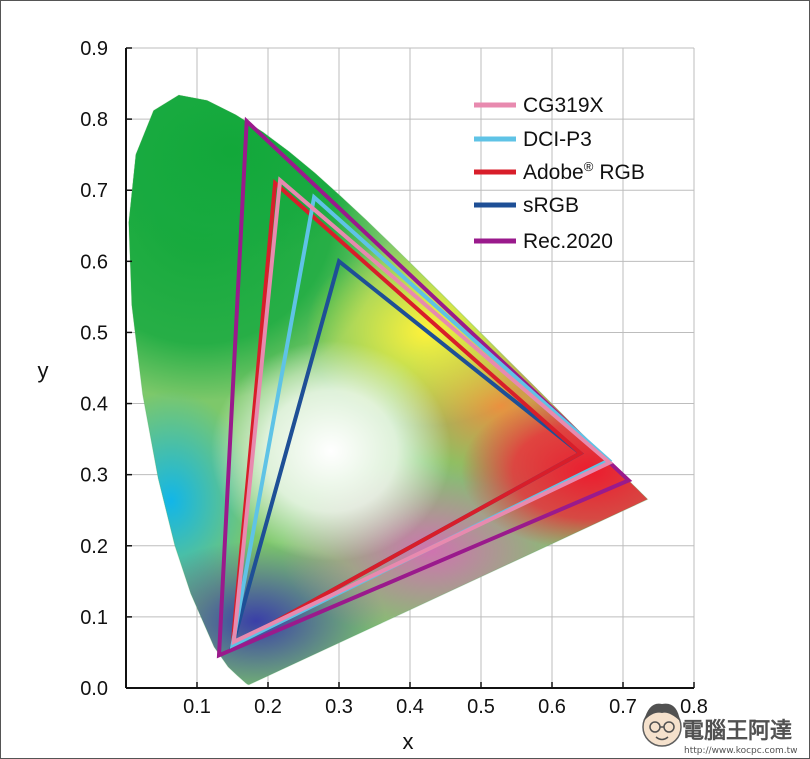 The image size is (810, 759). I want to click on legend-label-adobe-rgb: Adobe® RGB, so click(584, 171).